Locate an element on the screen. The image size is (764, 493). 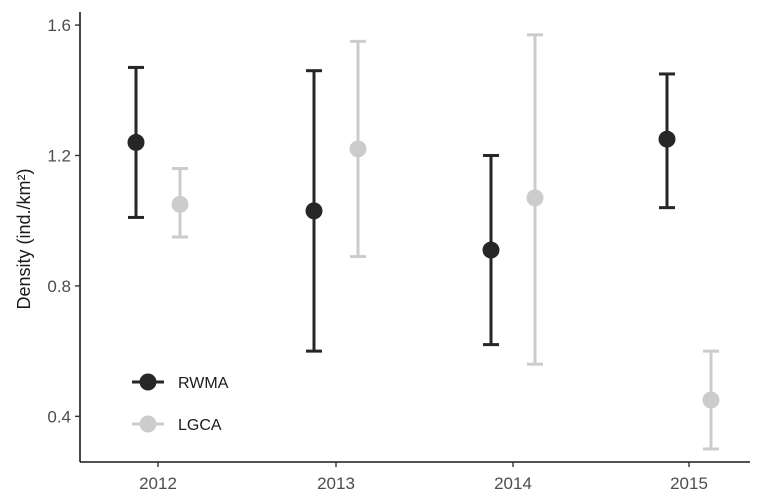
legend-label: LGCA is located at coordinates (200, 425).